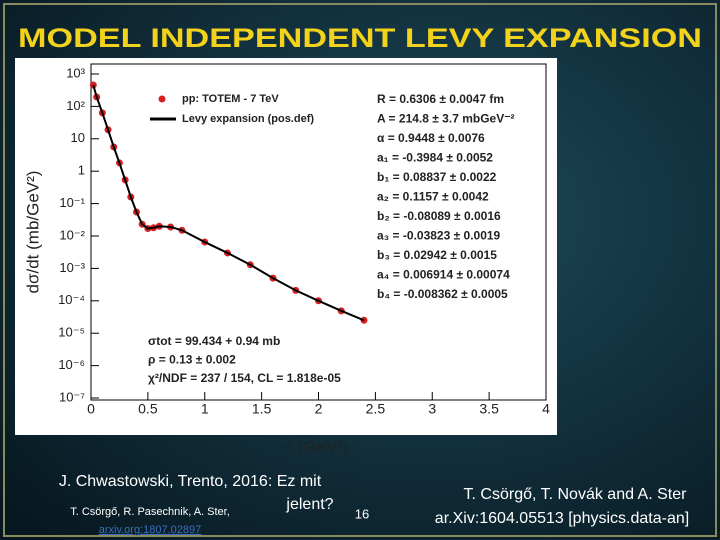  Describe the element at coordinates (71, 332) in the screenshot. I see `y-tick-label: 10⁻⁵` at that location.